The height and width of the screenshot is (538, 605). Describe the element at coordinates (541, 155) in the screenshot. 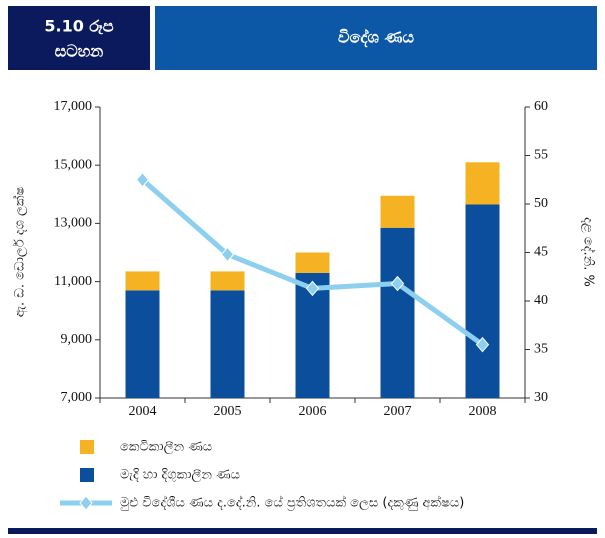

I see `y2-tick-label: 55` at that location.